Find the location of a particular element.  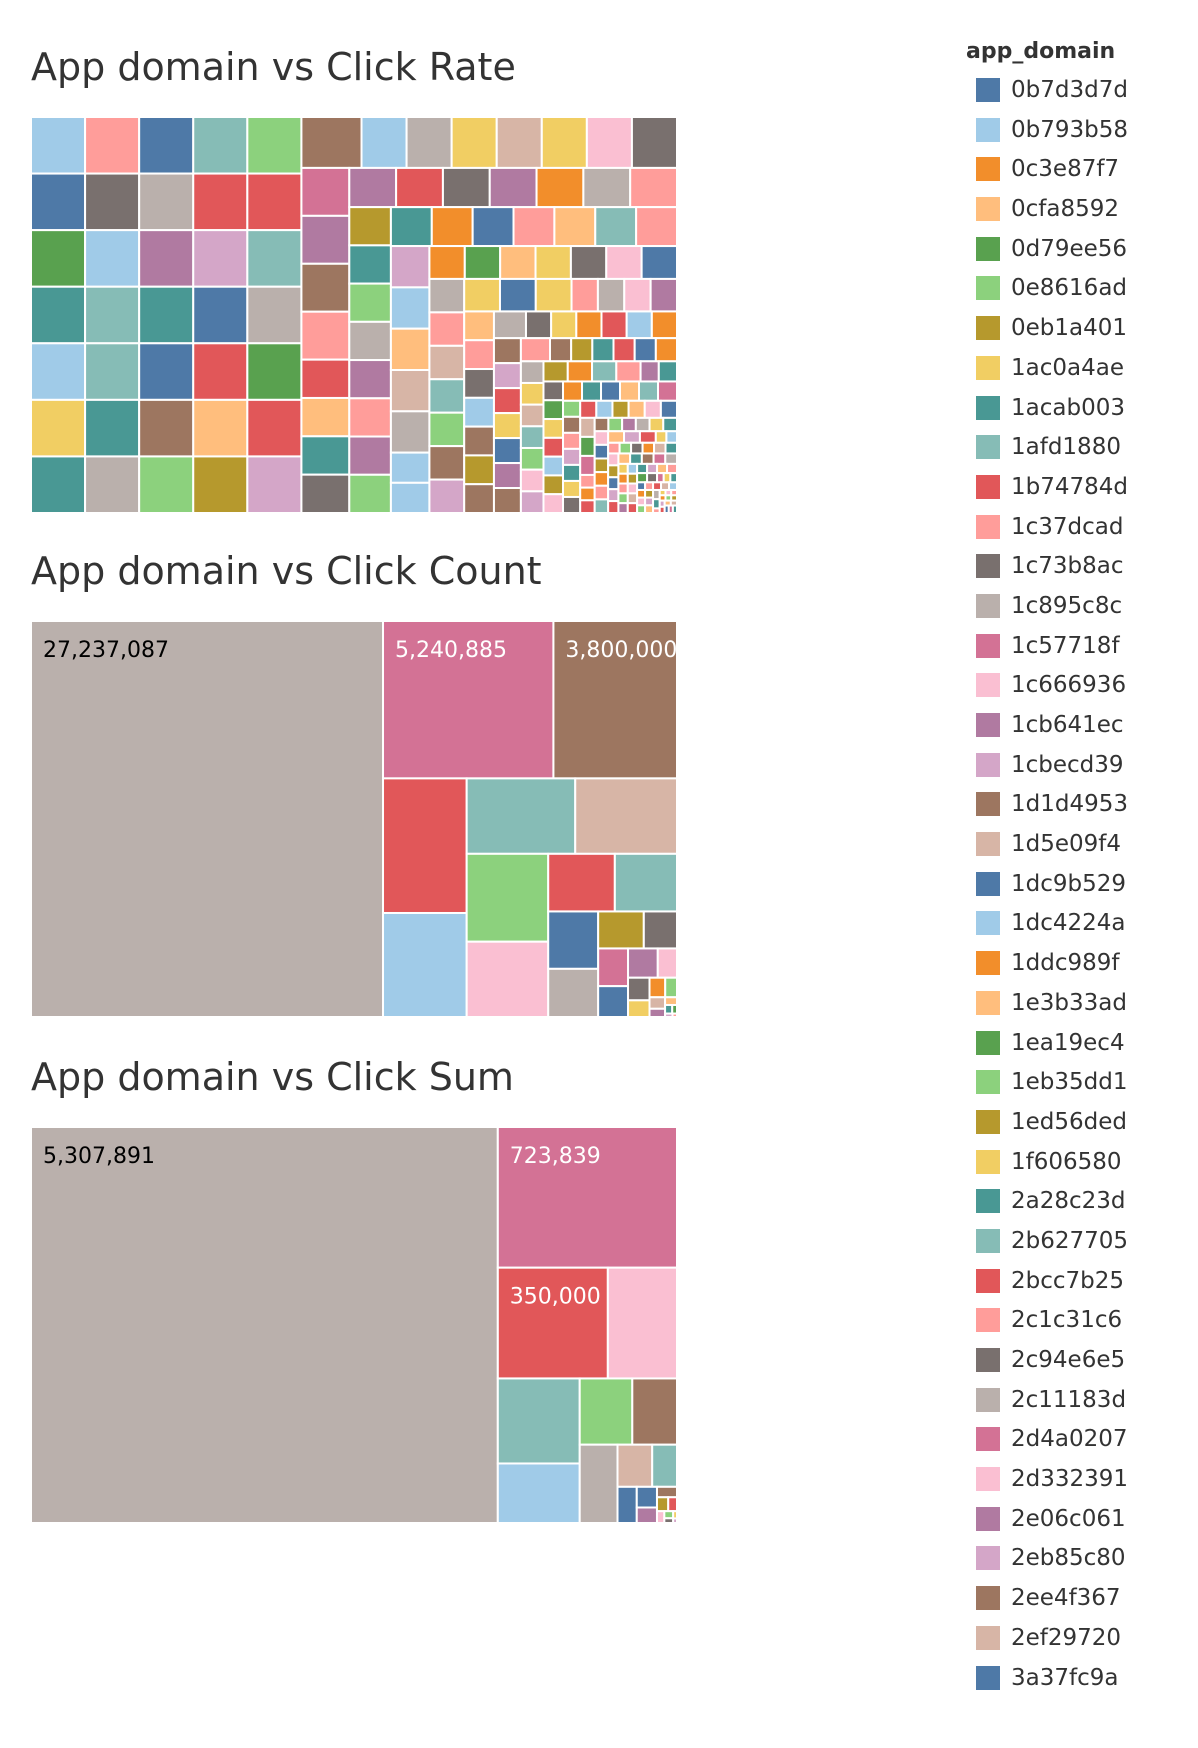

treemap-cell-1dc4224a is located at coordinates (410, 308).